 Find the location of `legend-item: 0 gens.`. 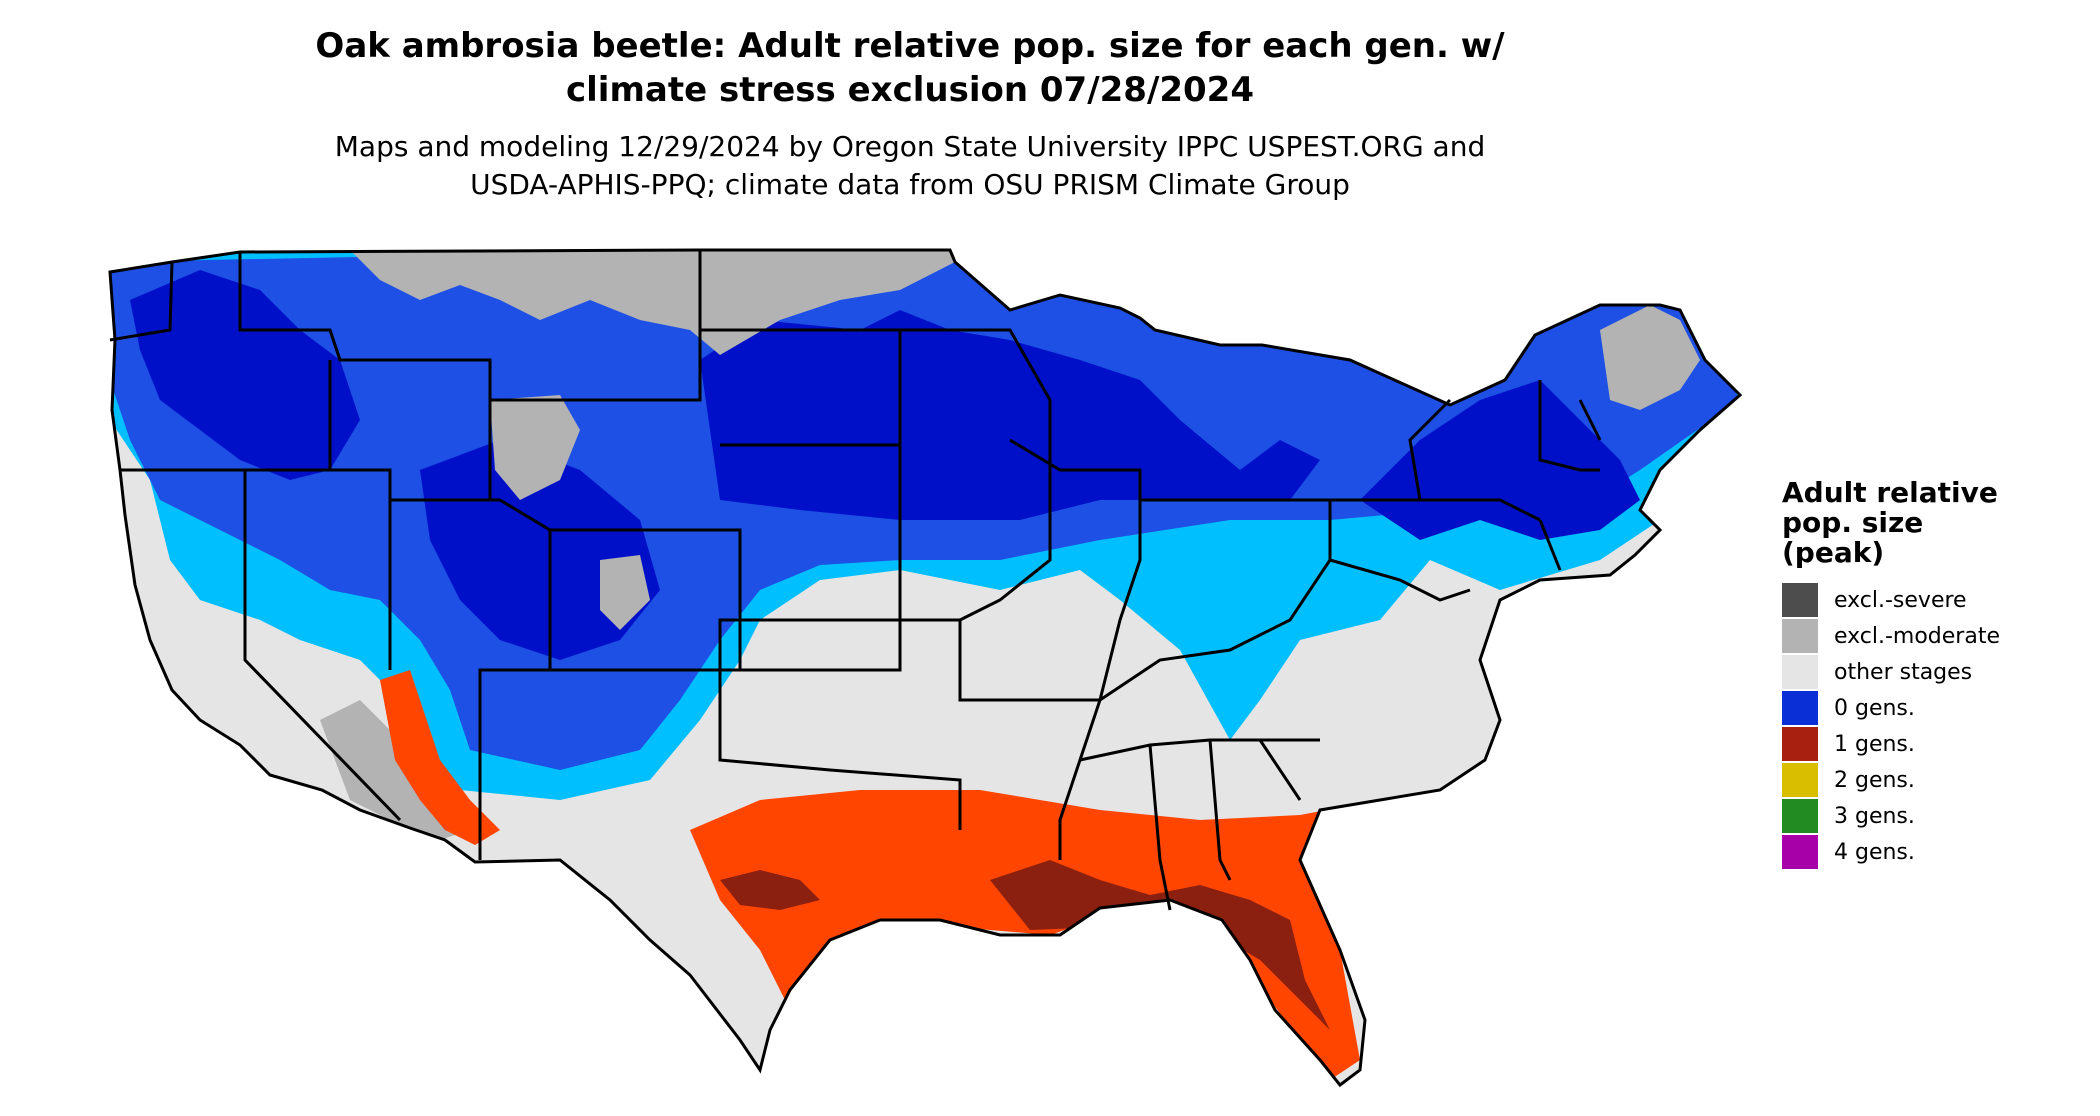

legend-item: 0 gens. is located at coordinates (1891, 708).